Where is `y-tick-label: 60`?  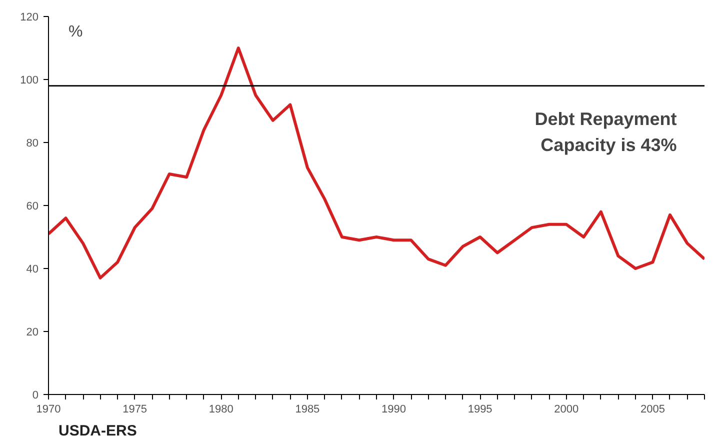 y-tick-label: 60 is located at coordinates (32, 206).